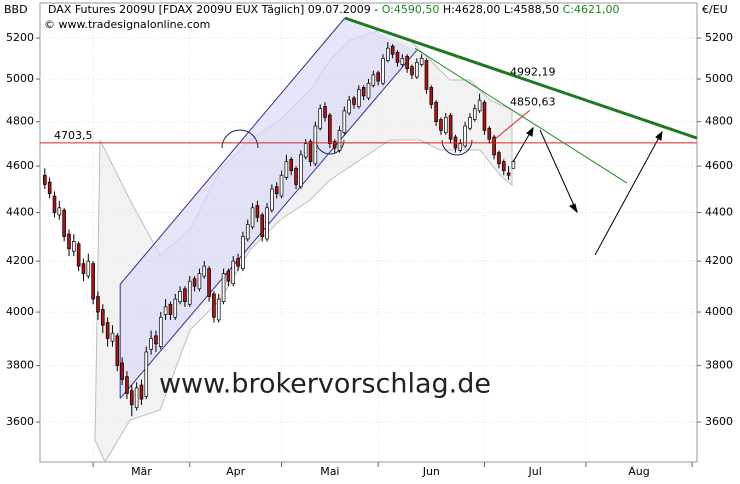 This screenshot has width=740, height=484. What do you see at coordinates (20, 165) in the screenshot?
I see `y-tick-label: 4600` at bounding box center [20, 165].